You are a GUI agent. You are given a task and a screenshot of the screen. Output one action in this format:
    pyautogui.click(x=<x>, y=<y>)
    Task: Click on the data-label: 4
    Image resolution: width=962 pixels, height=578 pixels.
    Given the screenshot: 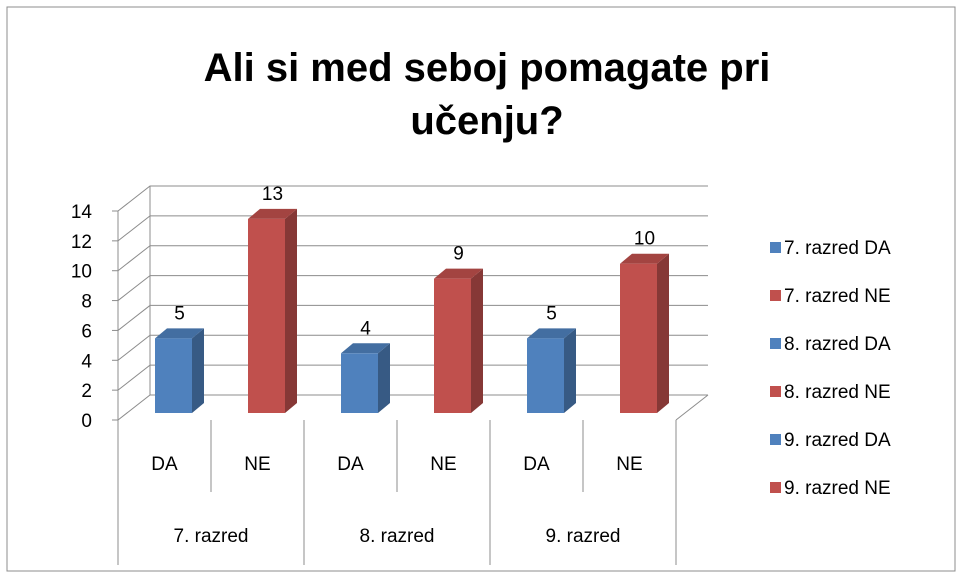 What is the action you would take?
    pyautogui.click(x=365, y=328)
    